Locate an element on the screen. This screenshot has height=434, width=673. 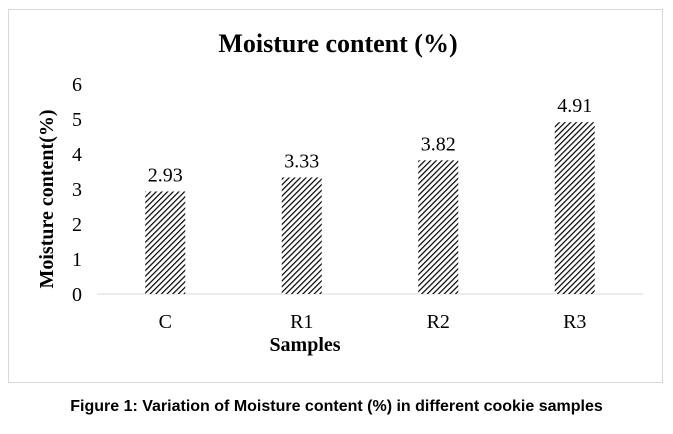
bar-r1 is located at coordinates (301, 235).